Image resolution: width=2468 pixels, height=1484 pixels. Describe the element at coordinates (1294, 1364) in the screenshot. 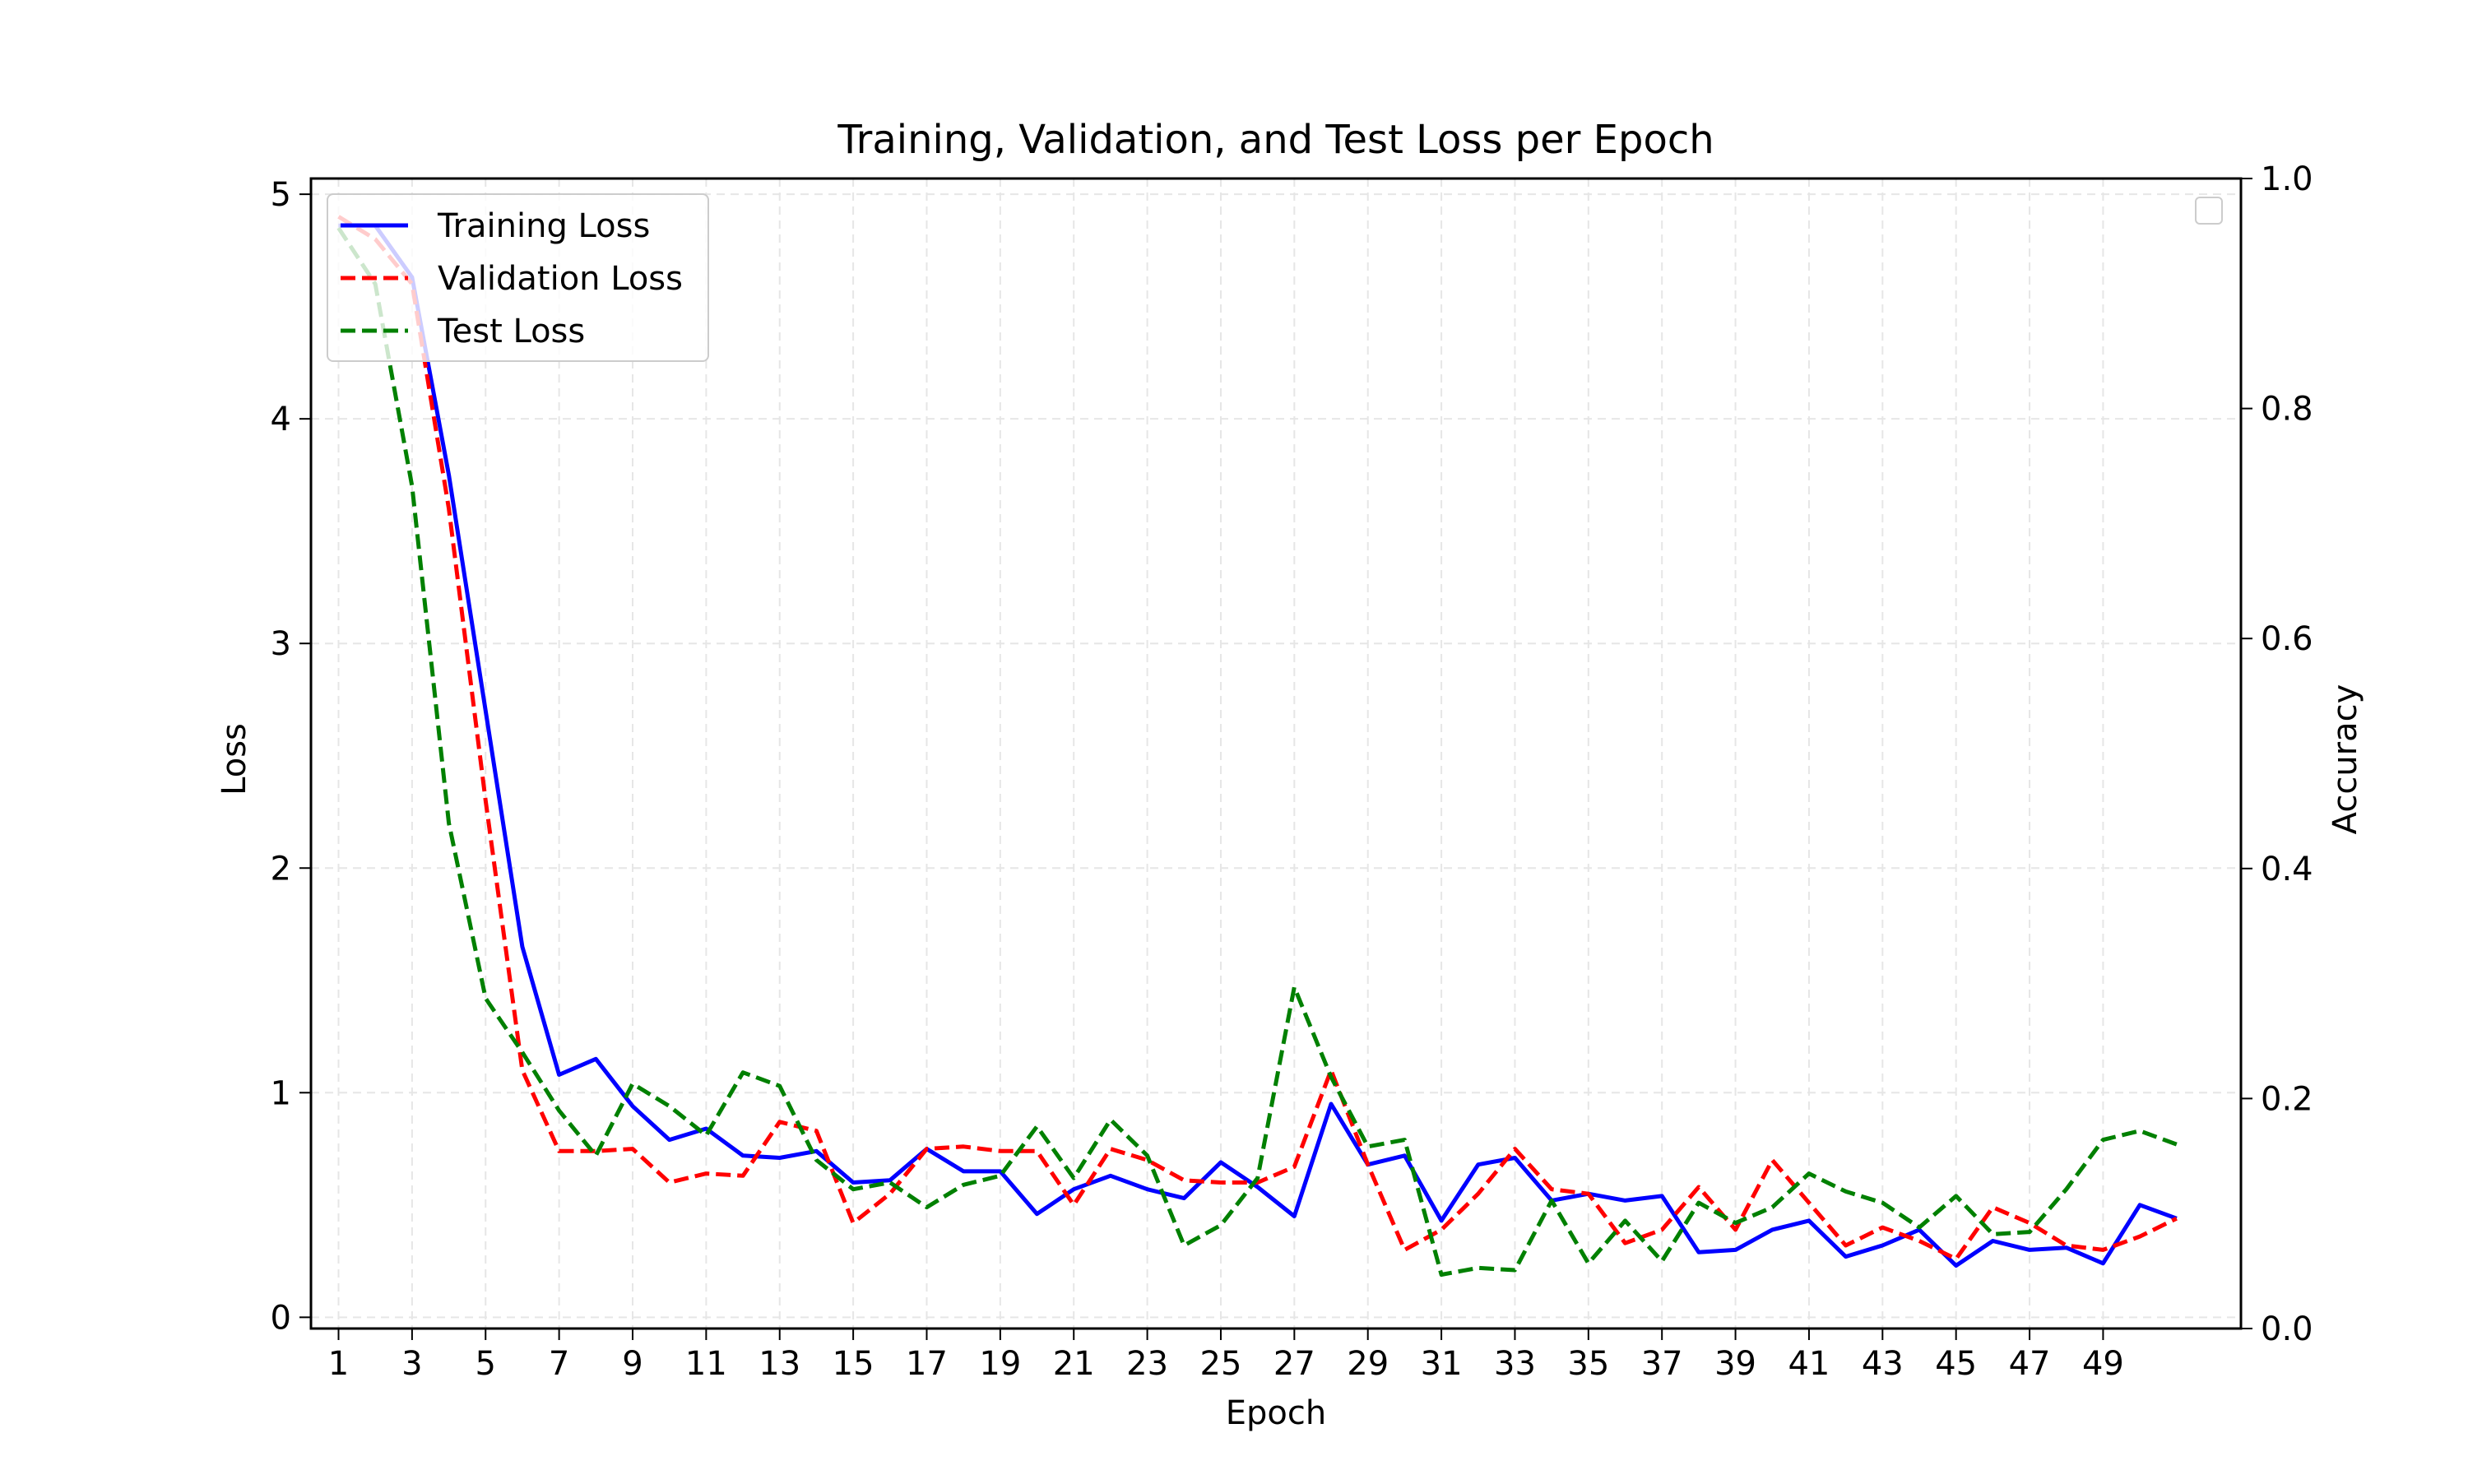

I see `x-tick-label: 27` at that location.